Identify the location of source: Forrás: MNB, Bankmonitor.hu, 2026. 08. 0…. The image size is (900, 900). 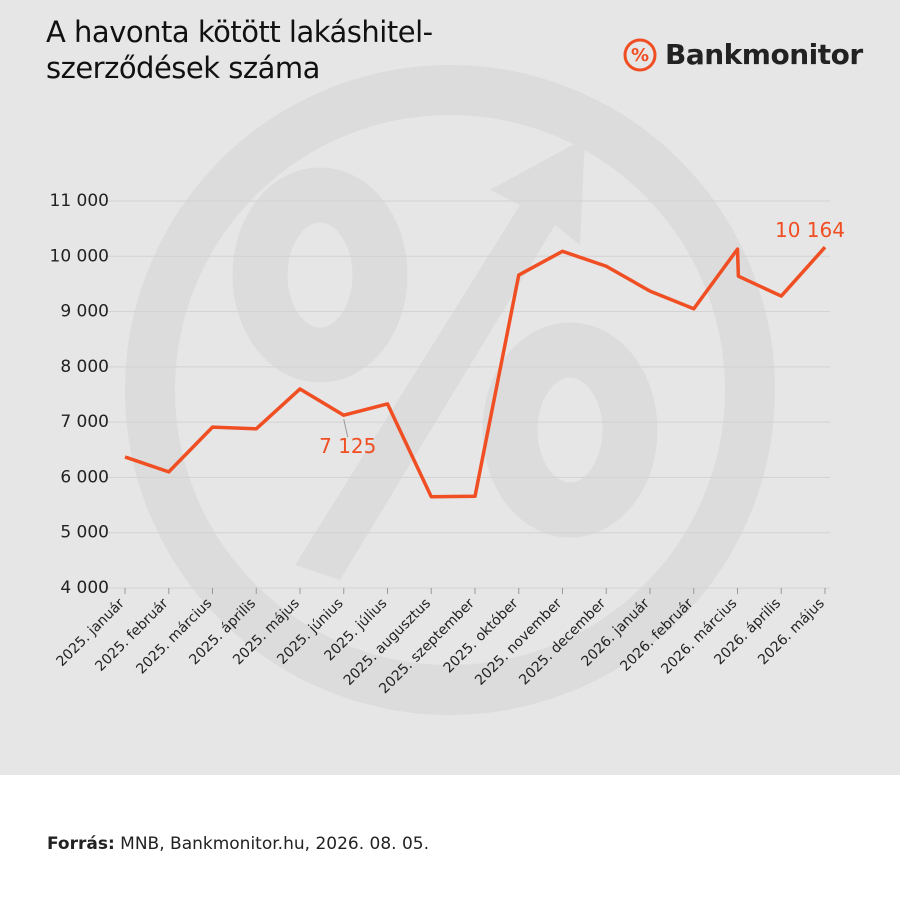
(238, 844).